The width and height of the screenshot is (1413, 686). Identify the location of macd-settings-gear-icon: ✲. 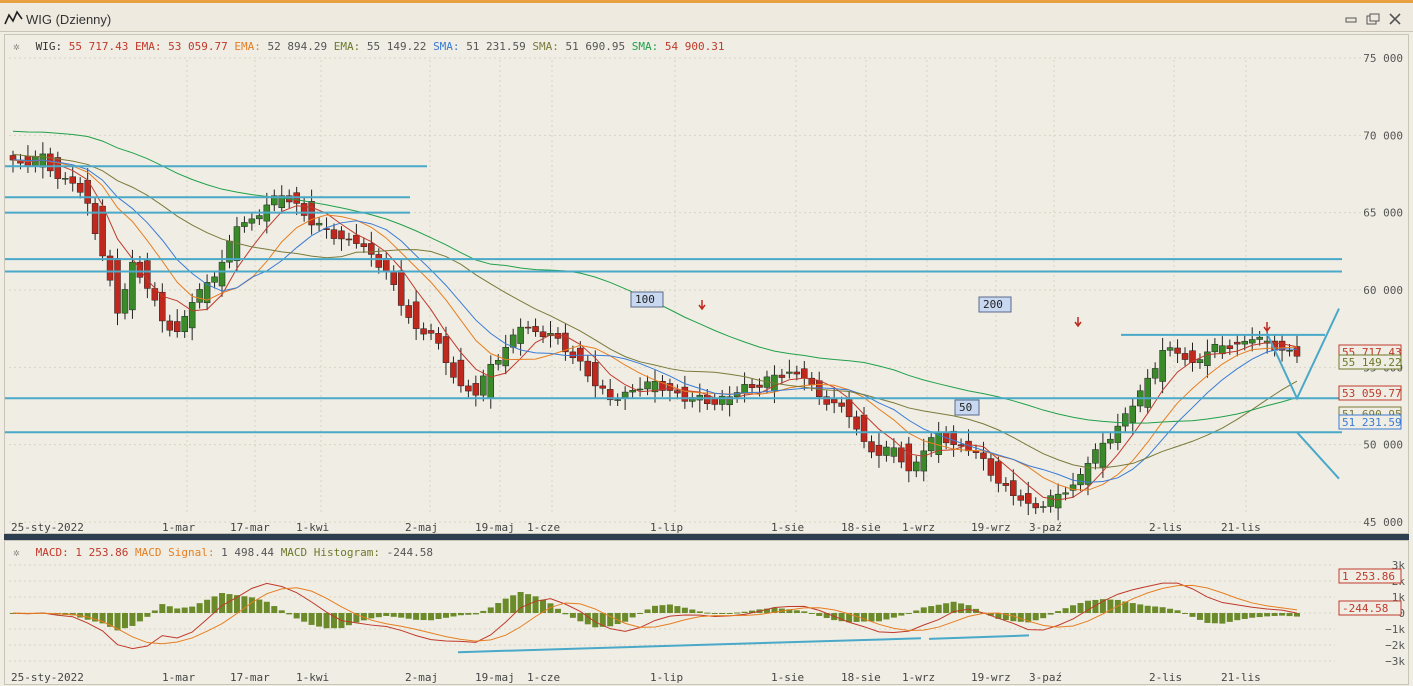
(16, 552).